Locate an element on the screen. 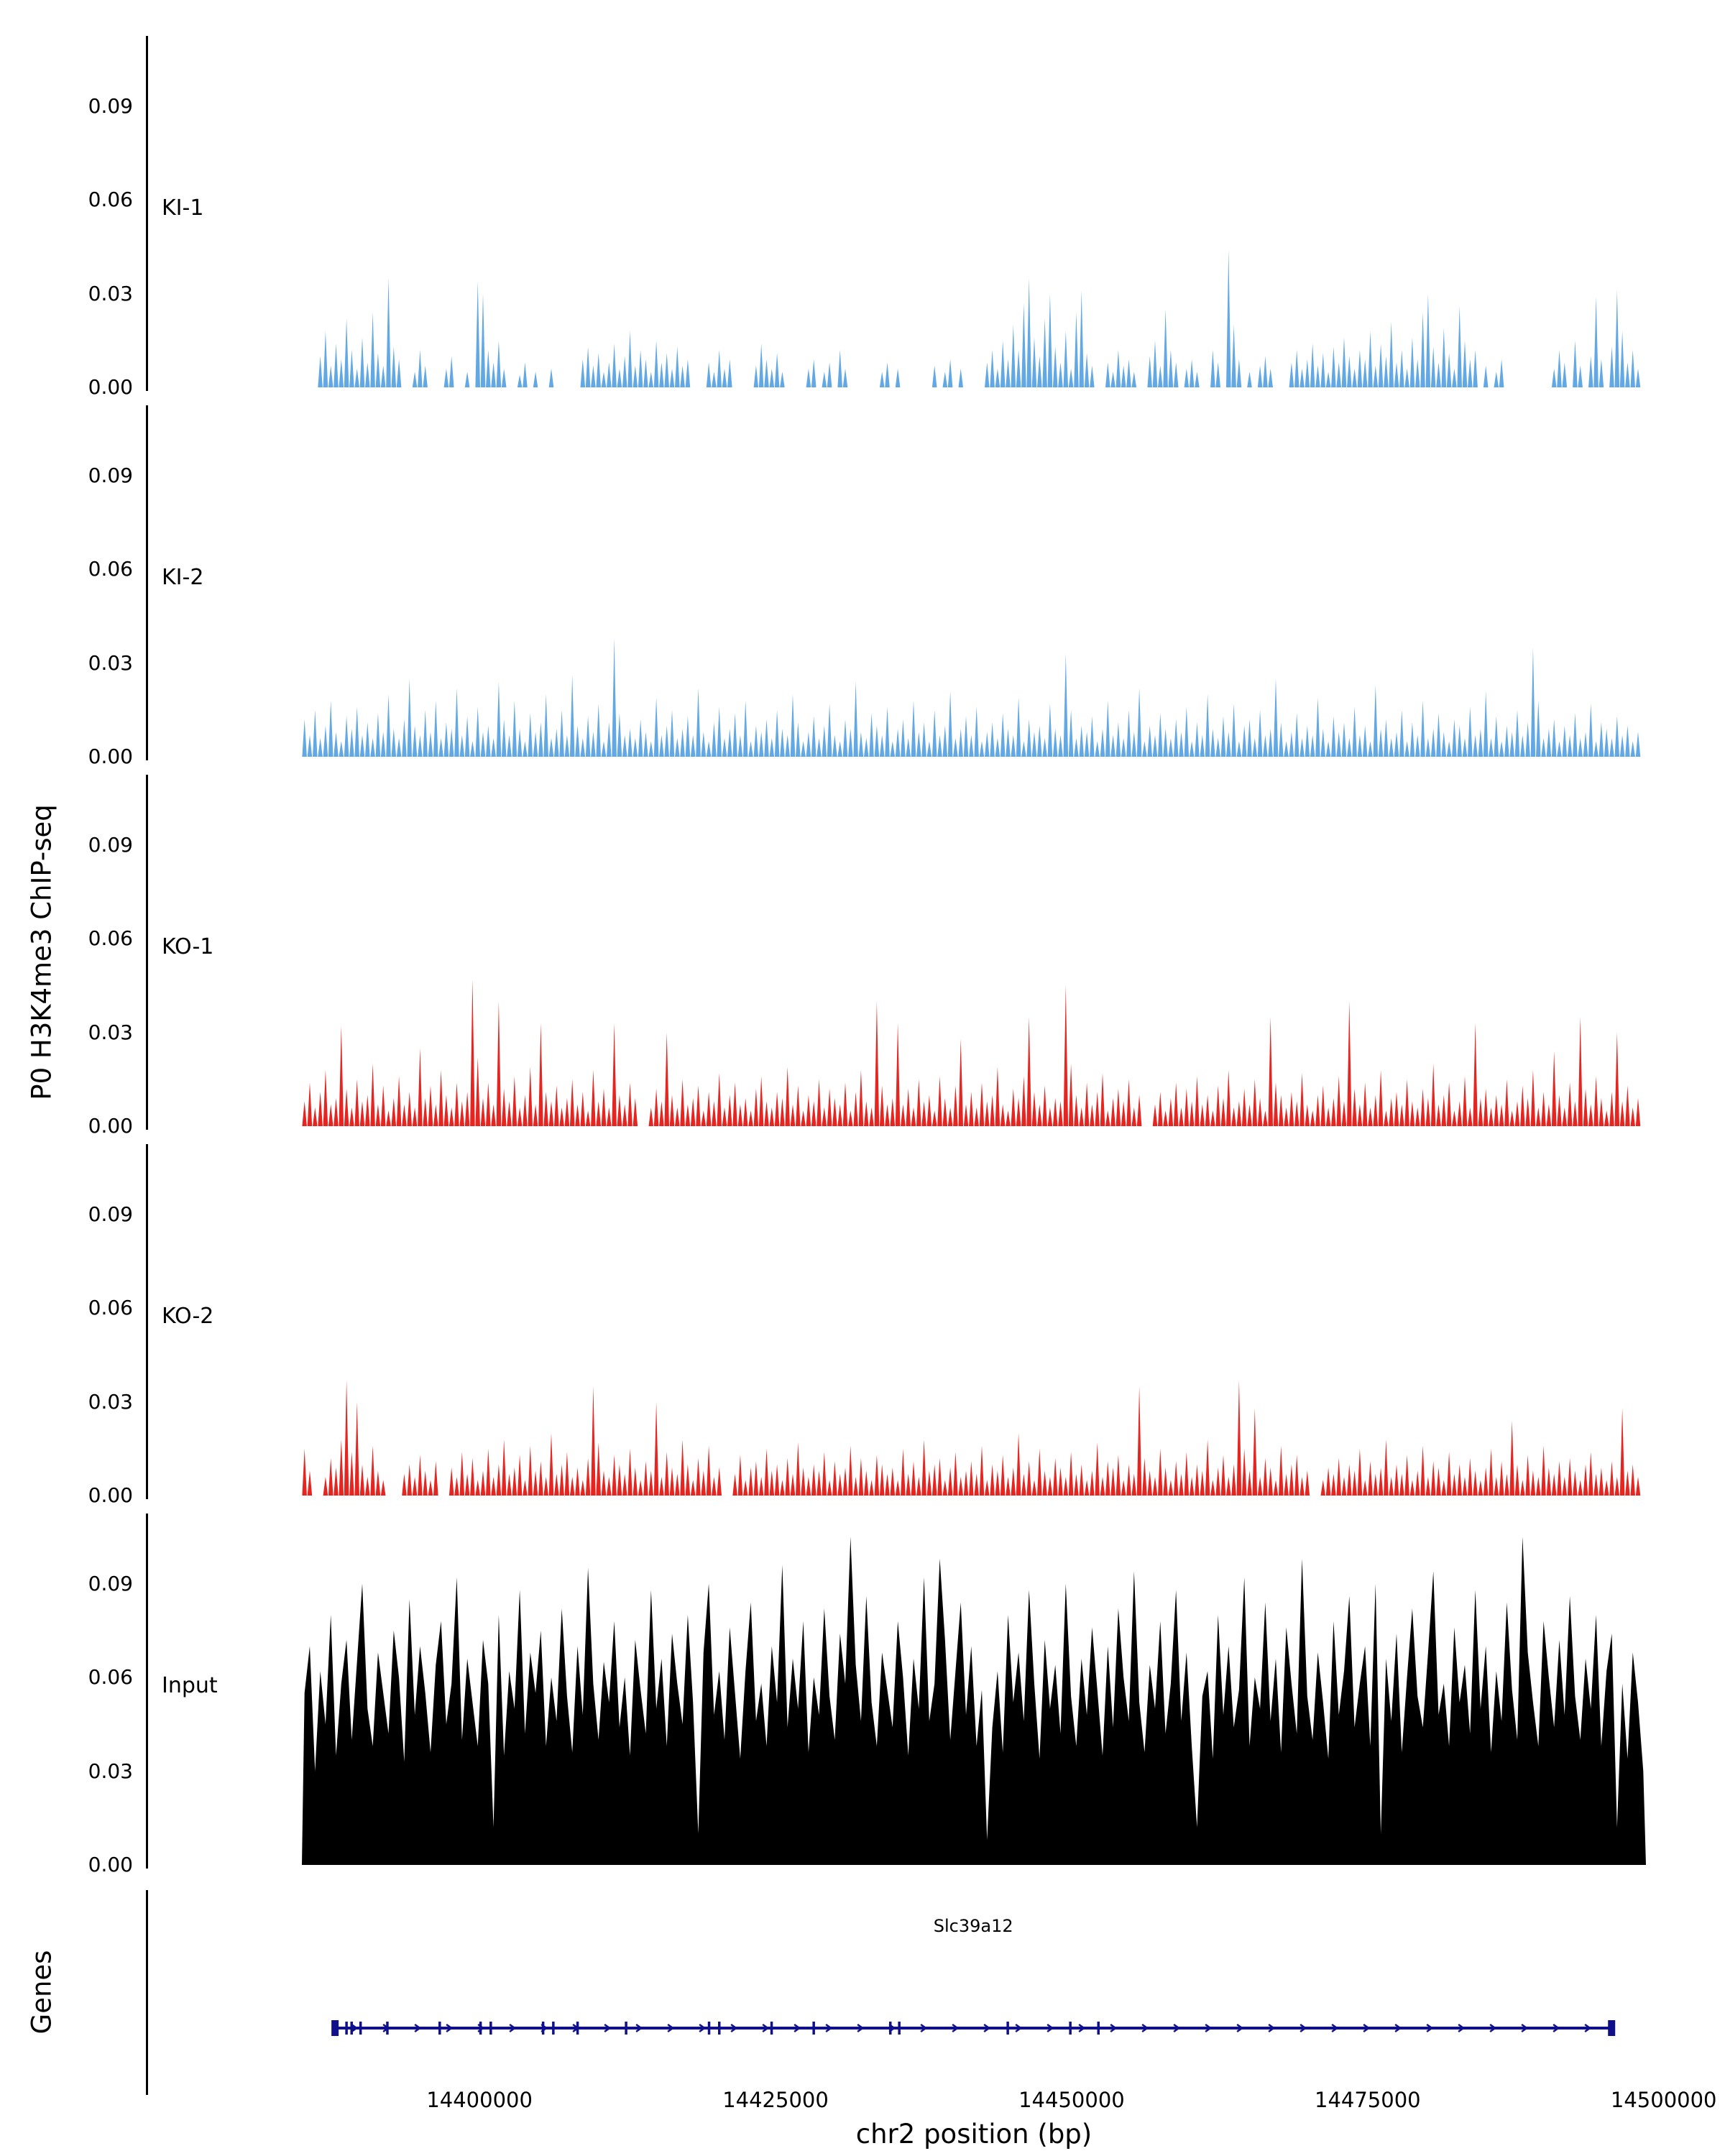 This screenshot has height=2156, width=1725. track-label: KO-2 is located at coordinates (188, 1316).